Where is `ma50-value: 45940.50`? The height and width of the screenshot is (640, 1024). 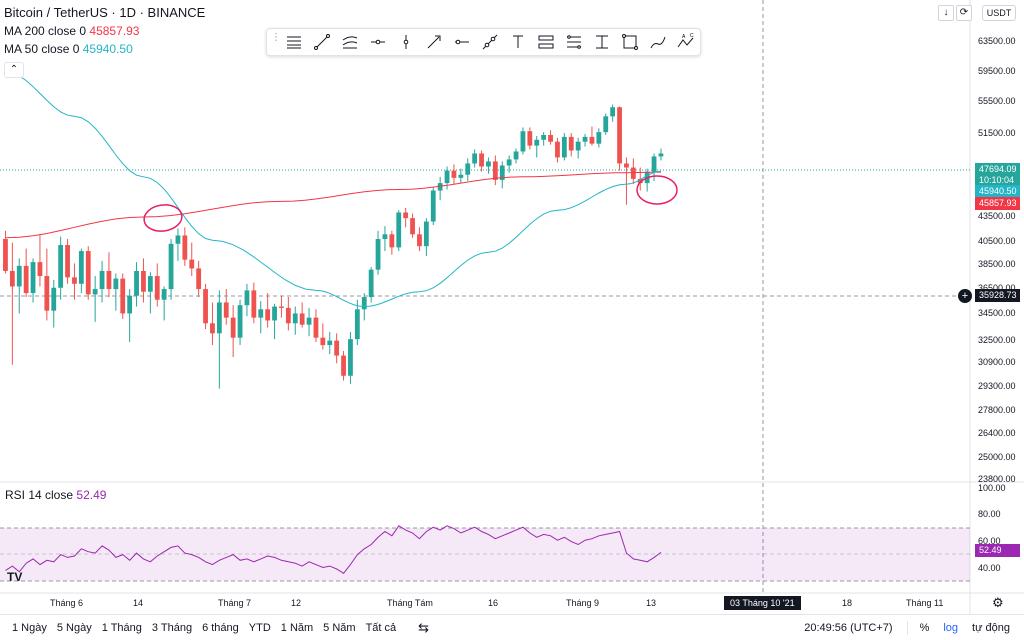
ma50-value: 45940.50 is located at coordinates (107, 49).